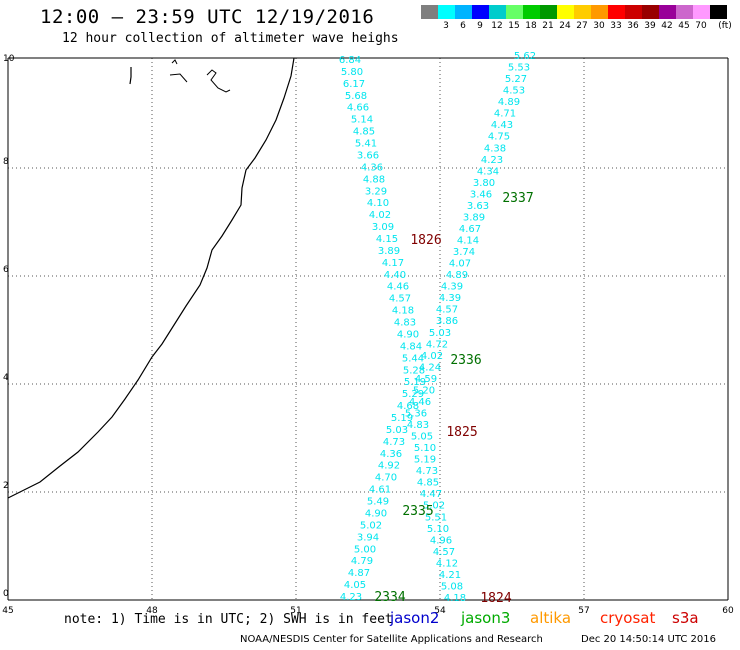  What do you see at coordinates (583, 611) in the screenshot?
I see `lon-tick-label: 57` at bounding box center [583, 611].